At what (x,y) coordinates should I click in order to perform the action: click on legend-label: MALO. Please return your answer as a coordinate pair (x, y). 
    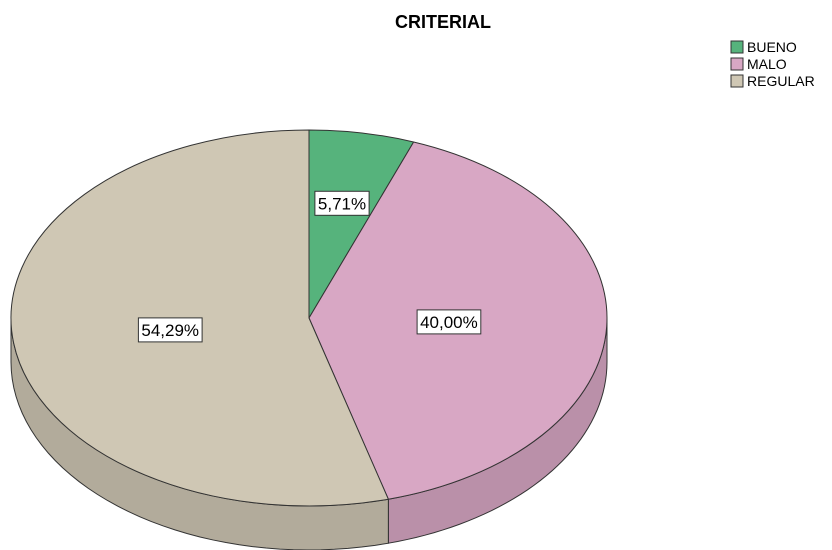
    Looking at the image, I should click on (767, 64).